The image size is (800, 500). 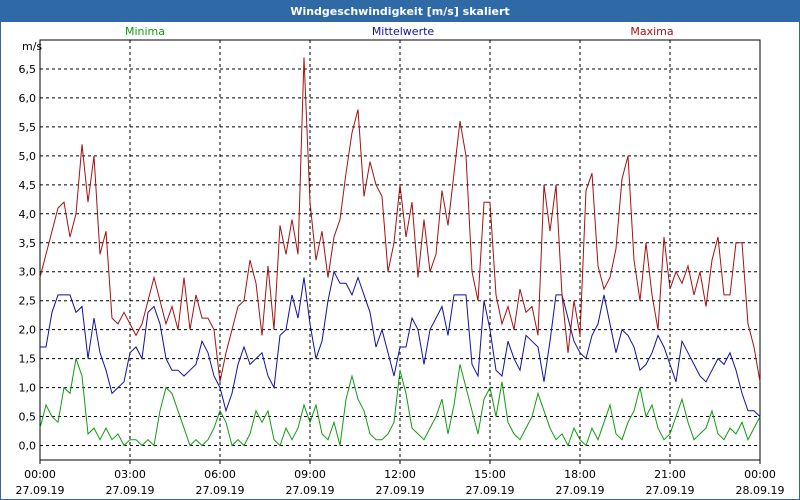 What do you see at coordinates (28, 330) in the screenshot?
I see `y-tick-label: 2,0` at bounding box center [28, 330].